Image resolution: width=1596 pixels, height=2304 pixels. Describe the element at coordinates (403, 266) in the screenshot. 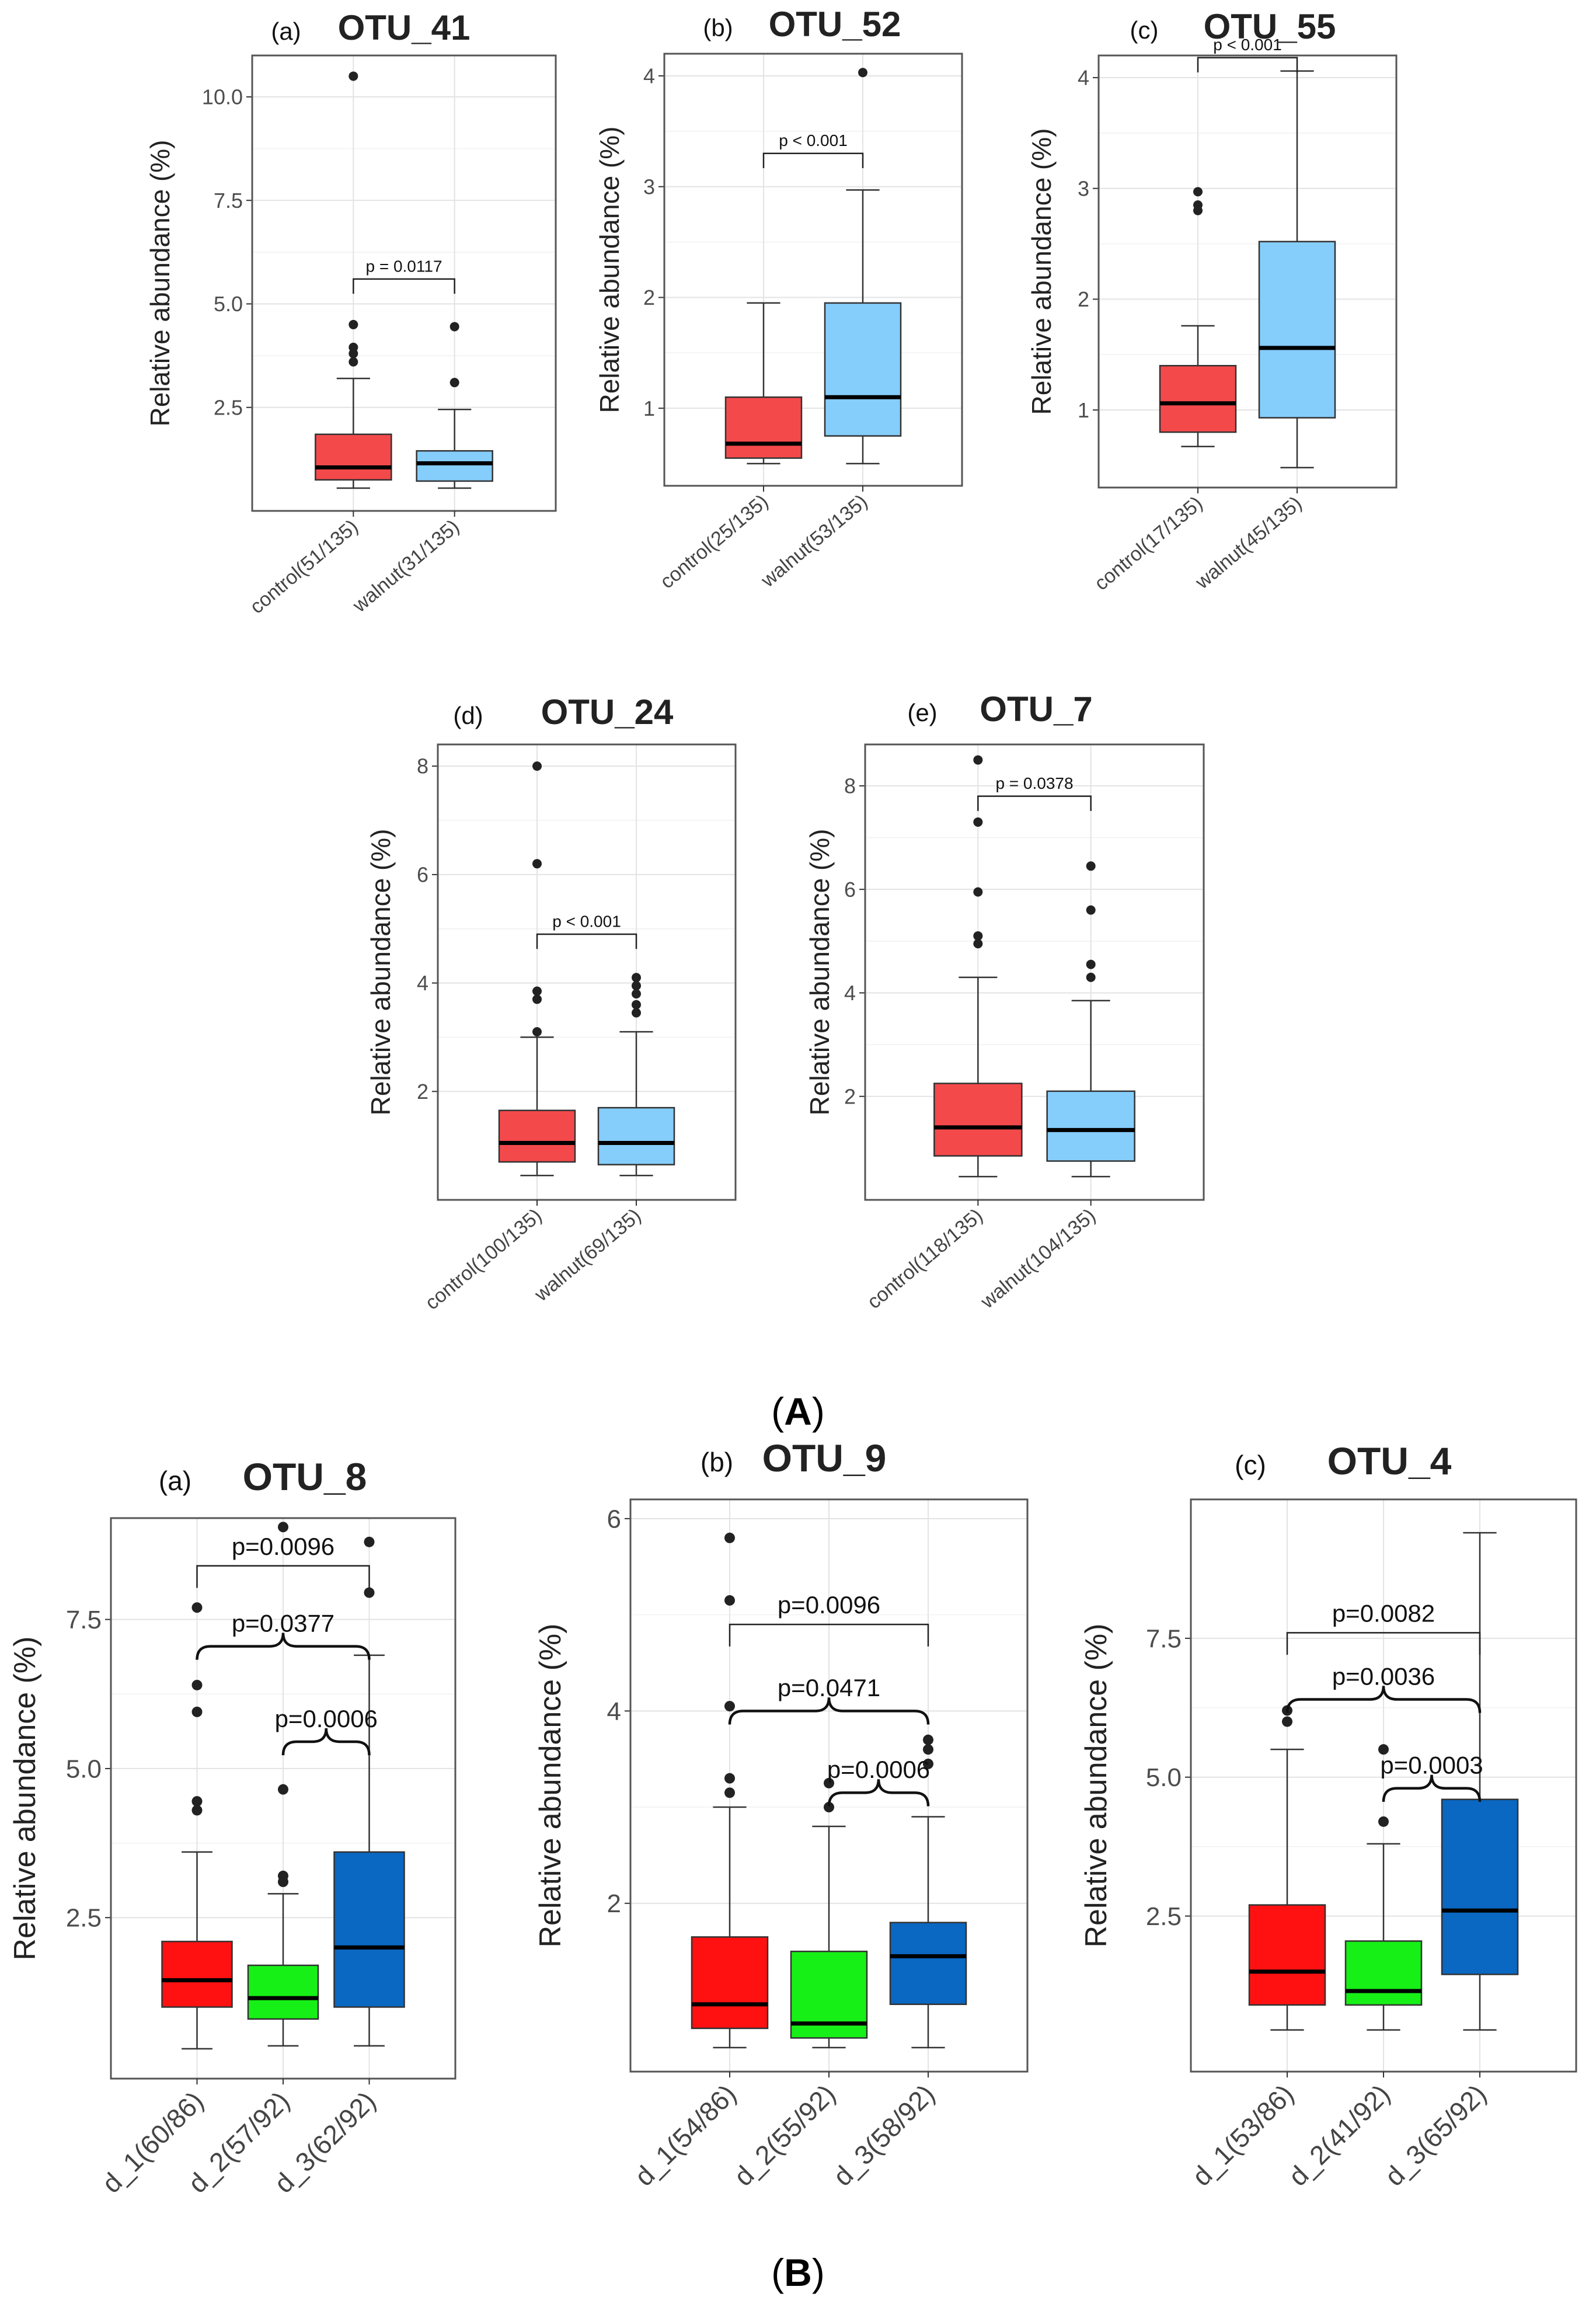

I see `comparison-label: p = 0.0117` at that location.